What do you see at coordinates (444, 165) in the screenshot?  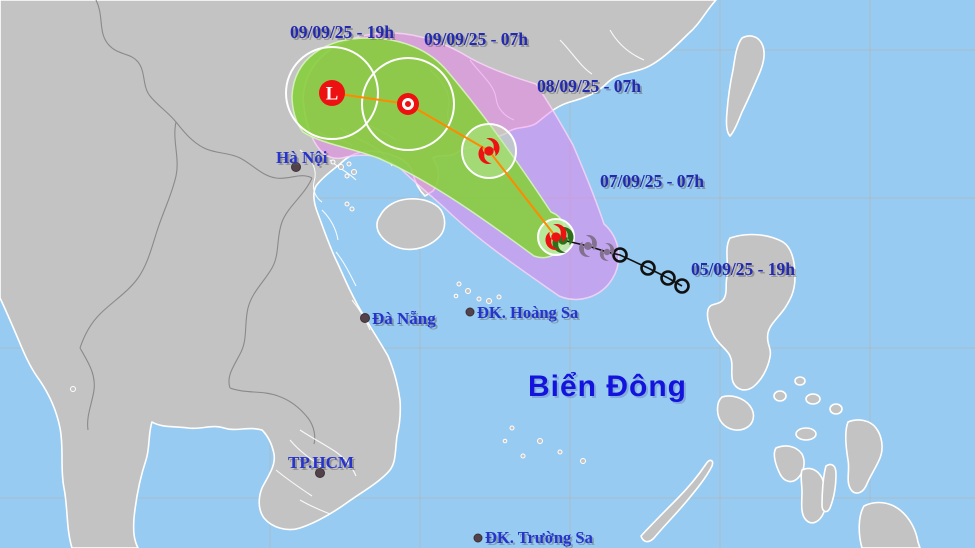 I see `forecast-track-line` at bounding box center [444, 165].